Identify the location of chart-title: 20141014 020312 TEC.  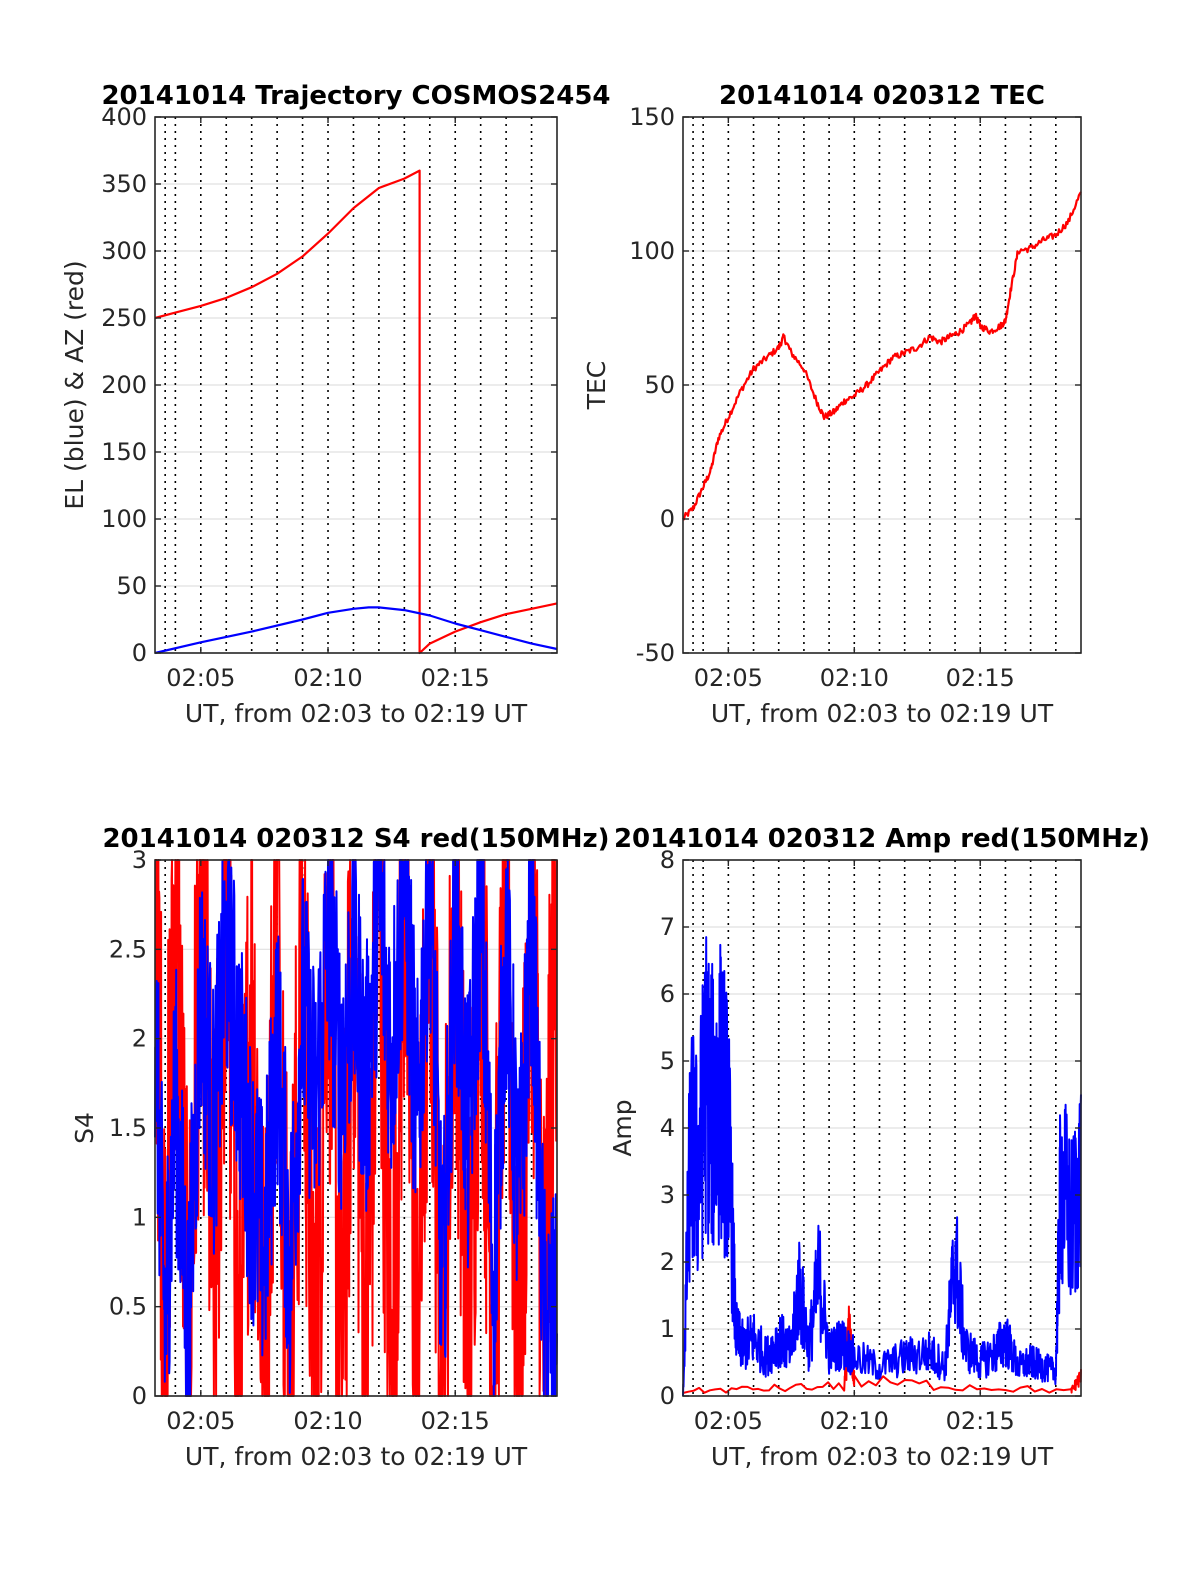
(882, 96).